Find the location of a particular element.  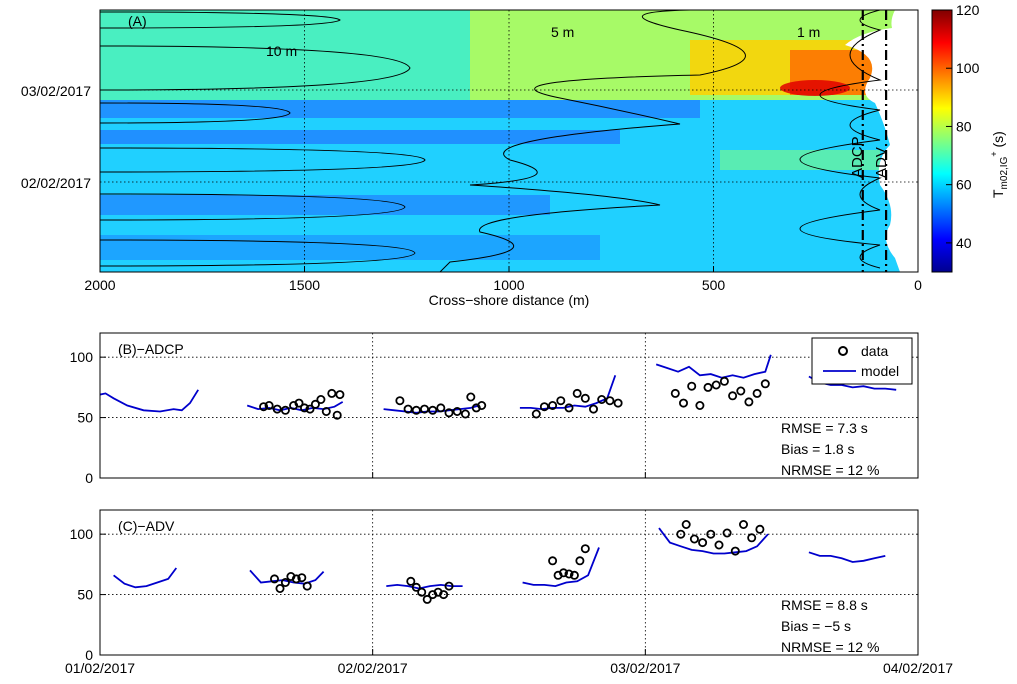

contour-label-5m: 5 m is located at coordinates (562, 32).